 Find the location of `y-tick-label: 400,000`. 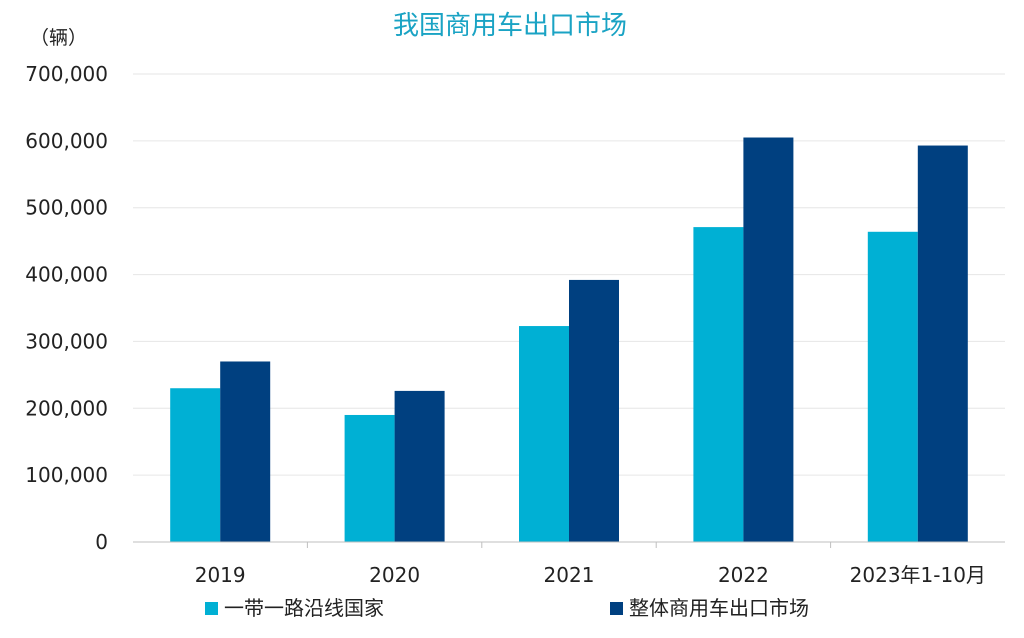

y-tick-label: 400,000 is located at coordinates (66, 275).